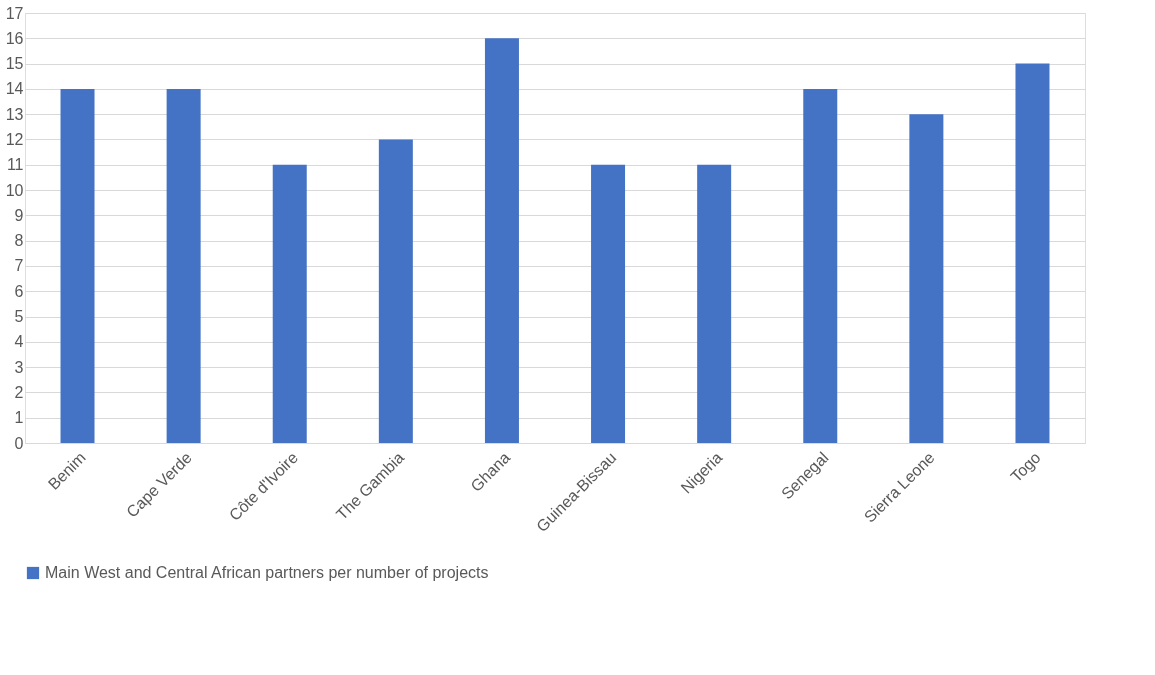 The height and width of the screenshot is (675, 1155). I want to click on y-tick-label: 5, so click(19, 317).